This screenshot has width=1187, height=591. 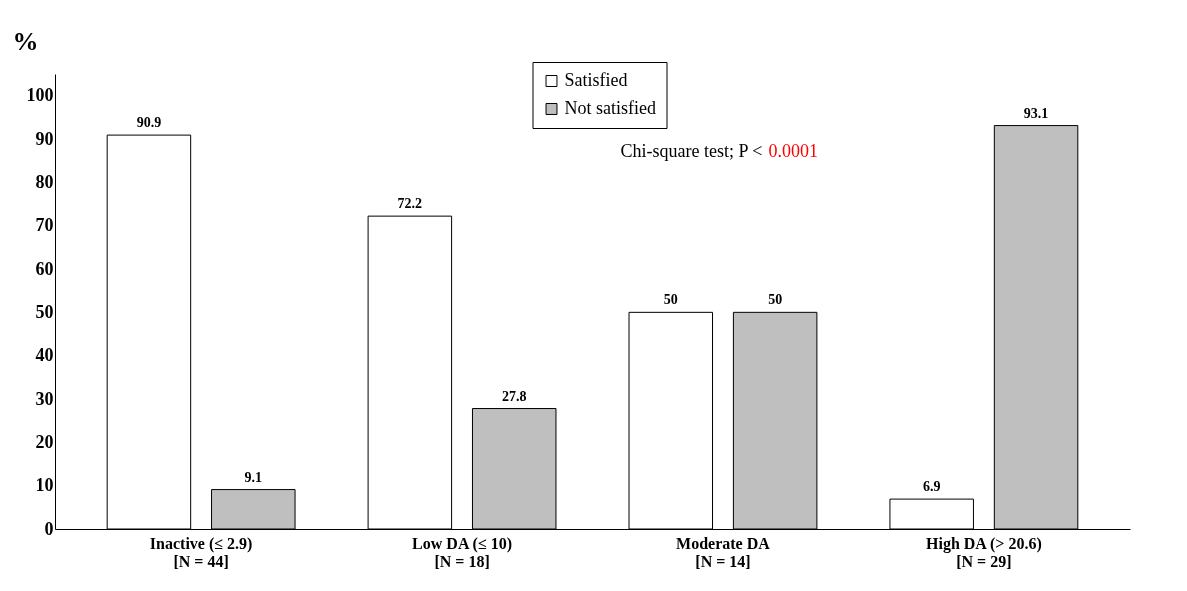 I want to click on data-label: 72.2, so click(x=410, y=204).